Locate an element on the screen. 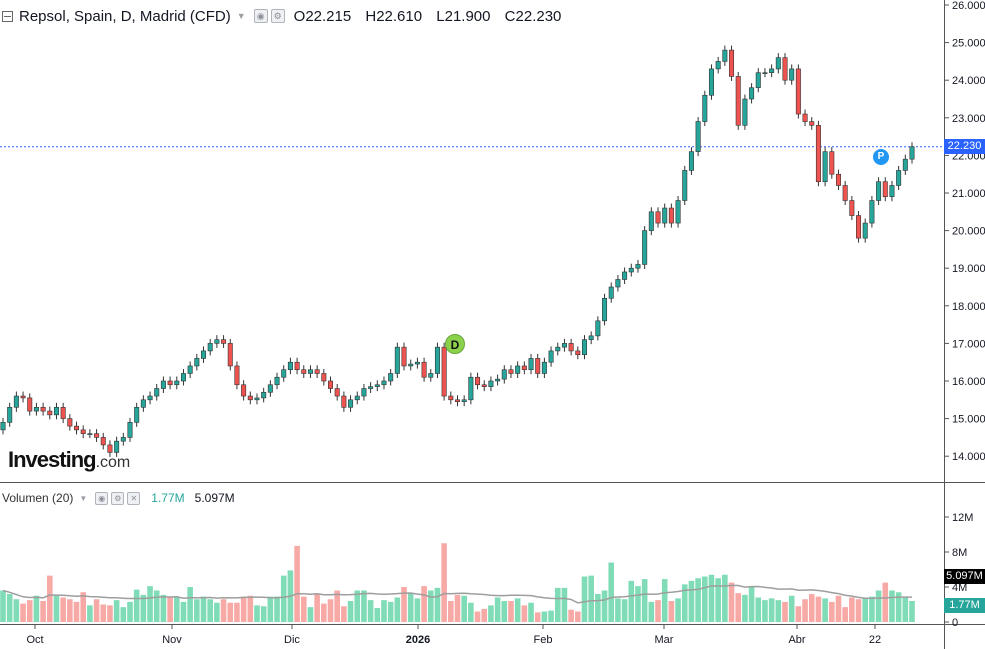  y-tick-label: 17.000 is located at coordinates (968, 344).